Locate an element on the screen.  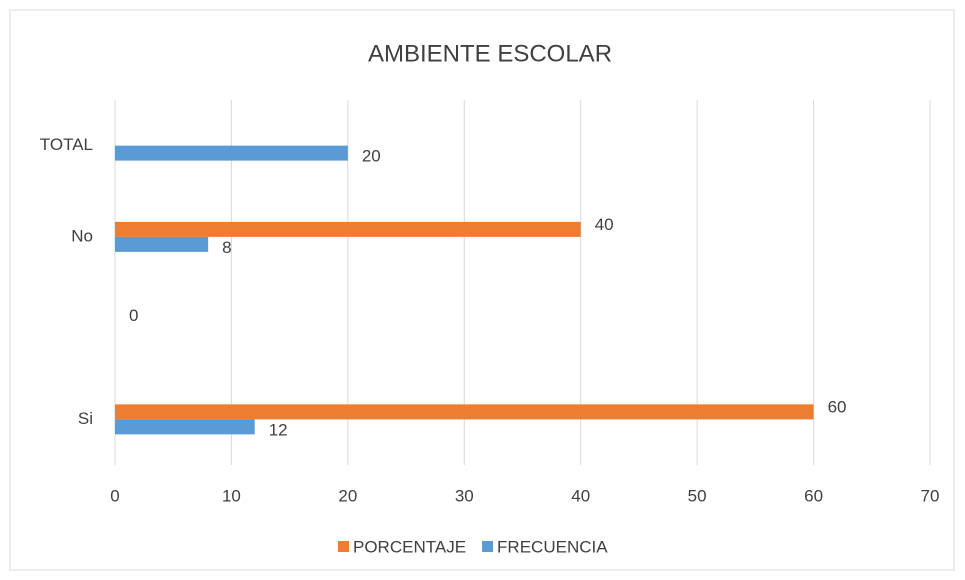
value-label: 60 is located at coordinates (837, 406).